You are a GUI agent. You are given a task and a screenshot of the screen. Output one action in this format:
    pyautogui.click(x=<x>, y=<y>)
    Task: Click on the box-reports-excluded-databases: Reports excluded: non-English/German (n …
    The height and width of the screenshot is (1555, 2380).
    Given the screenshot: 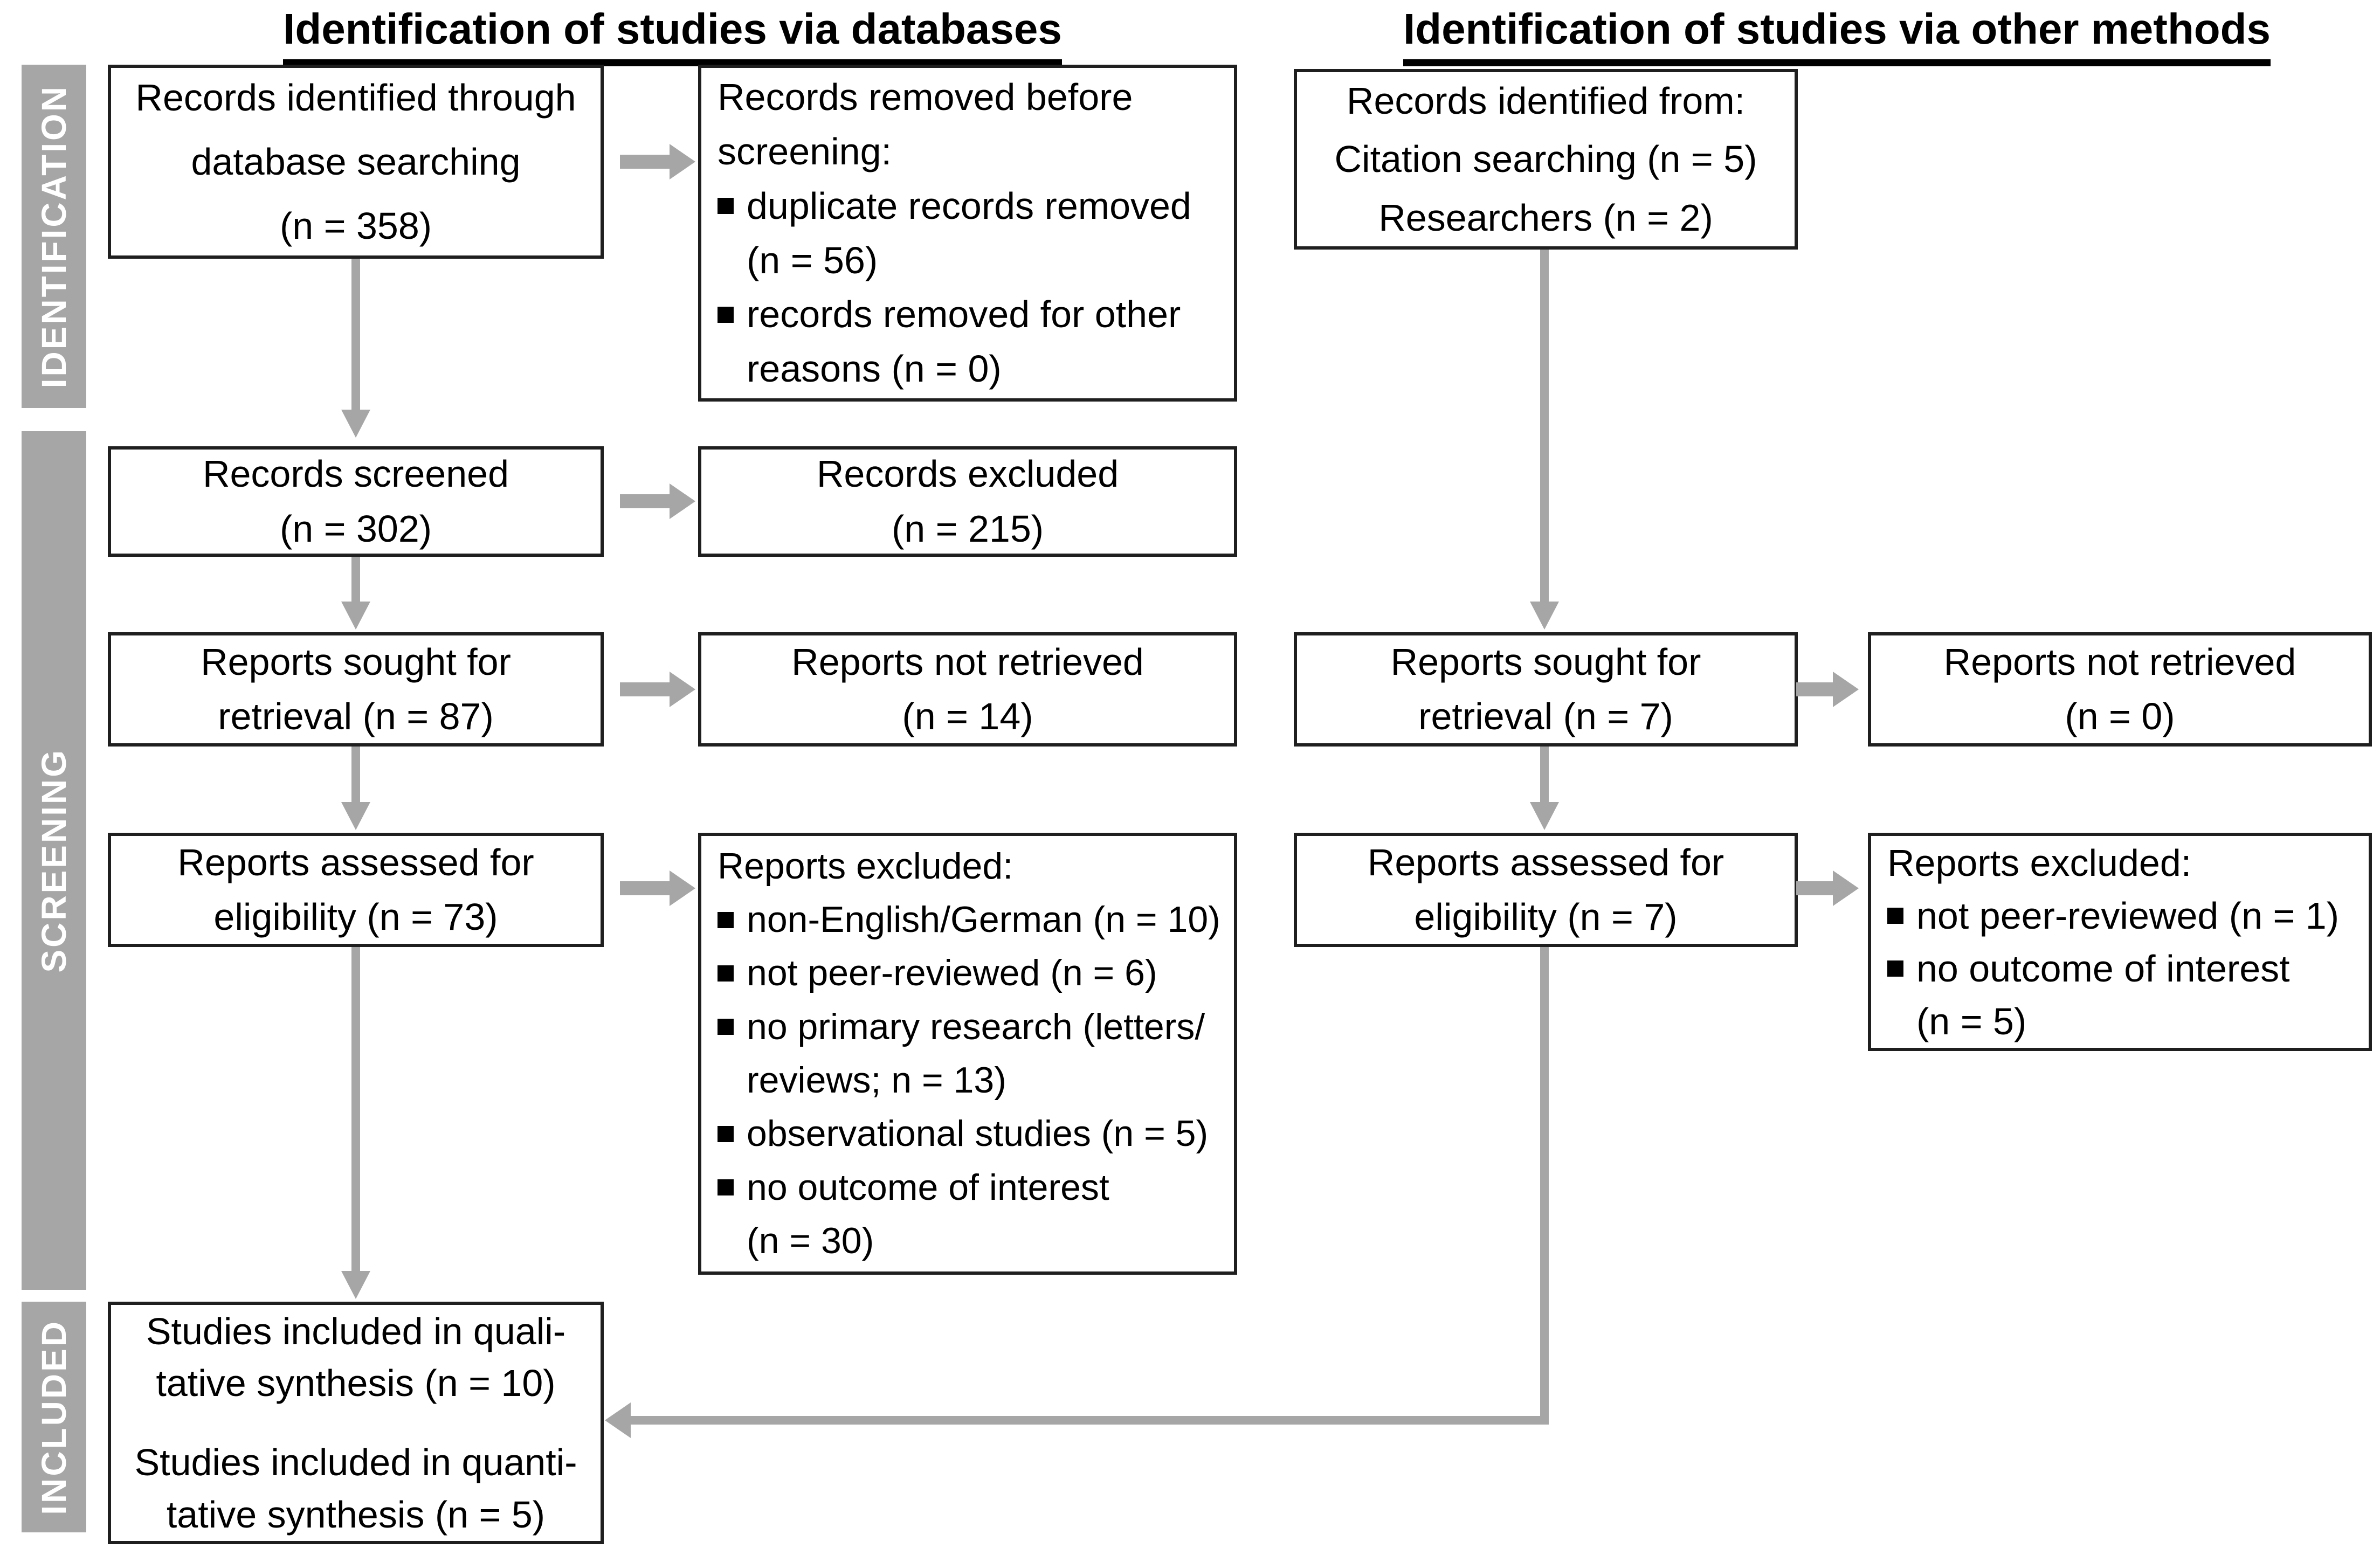 What is the action you would take?
    pyautogui.click(x=967, y=1054)
    